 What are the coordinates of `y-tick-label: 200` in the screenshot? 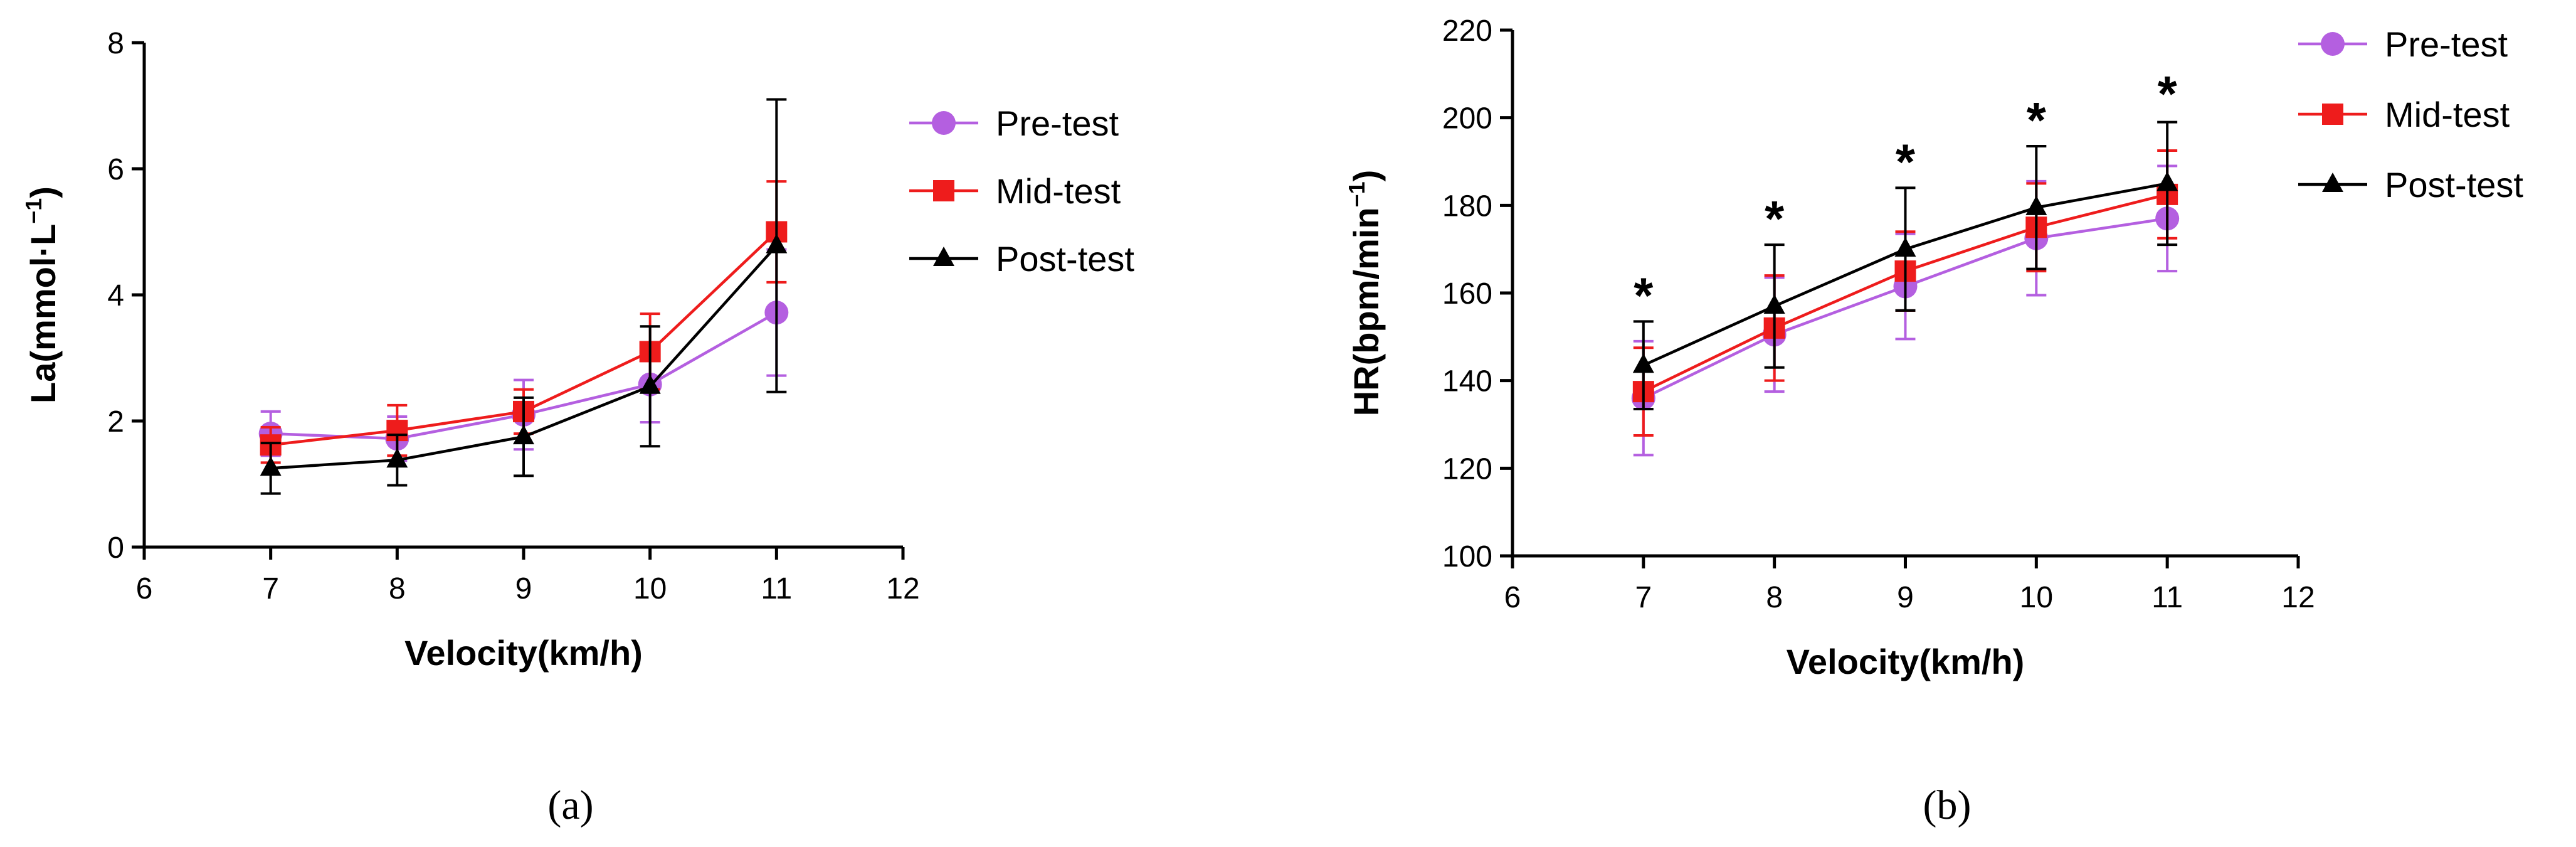 It's located at (1467, 119).